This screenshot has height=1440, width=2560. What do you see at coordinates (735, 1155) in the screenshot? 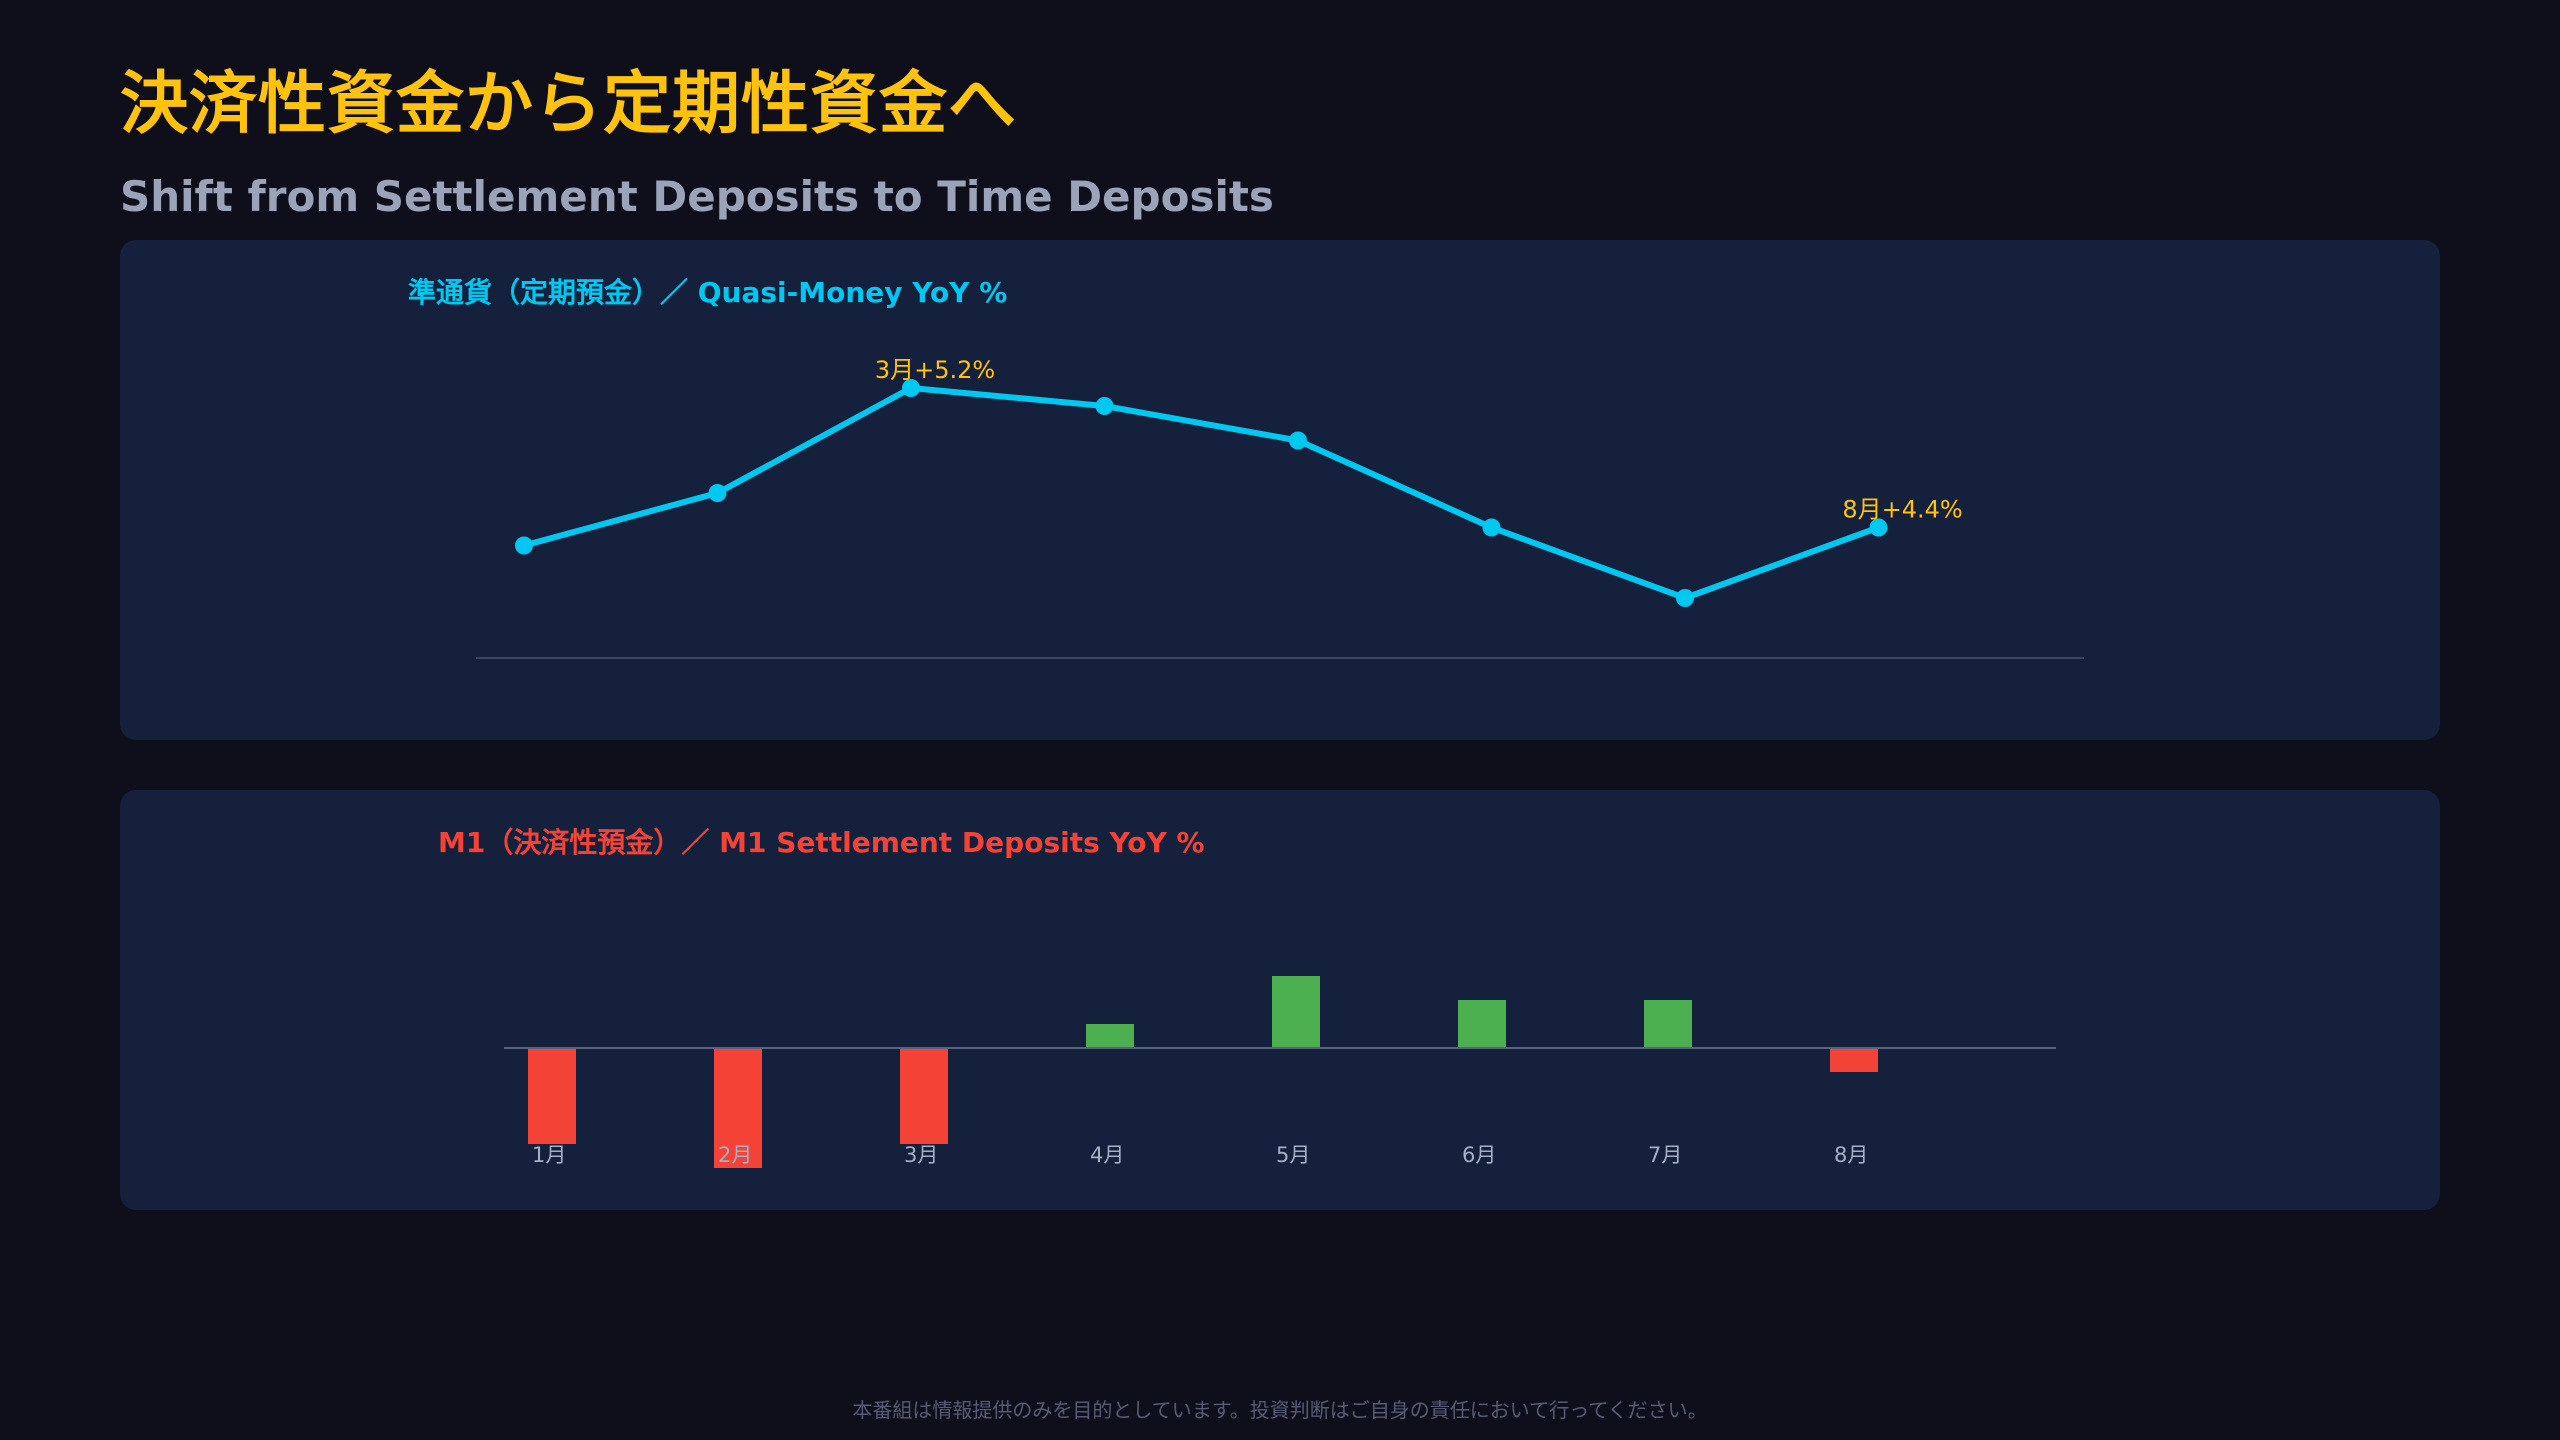
I see `x-tick-label-2: 2月` at bounding box center [735, 1155].